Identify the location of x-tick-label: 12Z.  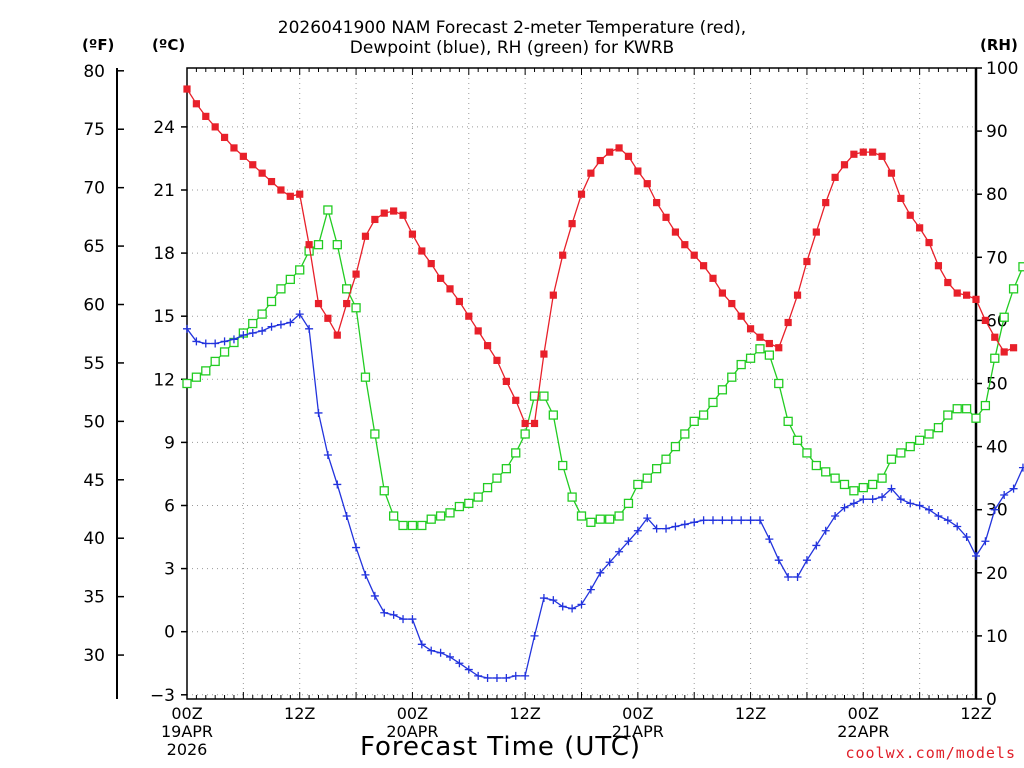
(525, 714).